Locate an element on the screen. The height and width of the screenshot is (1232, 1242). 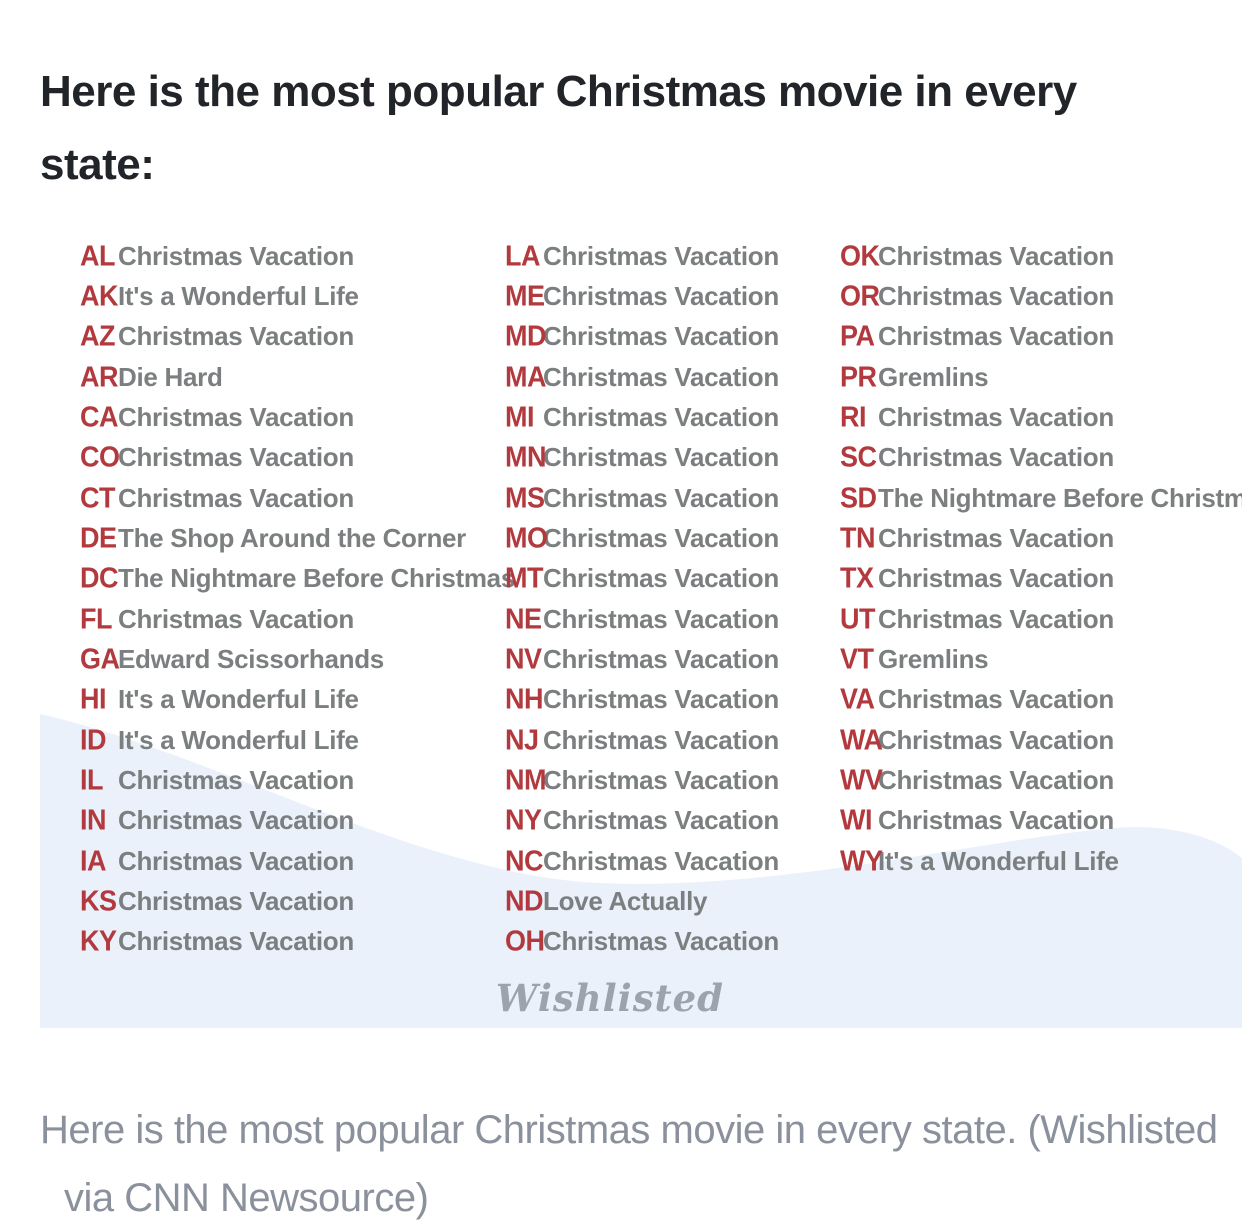
state-abbreviation: DE is located at coordinates (98, 538).